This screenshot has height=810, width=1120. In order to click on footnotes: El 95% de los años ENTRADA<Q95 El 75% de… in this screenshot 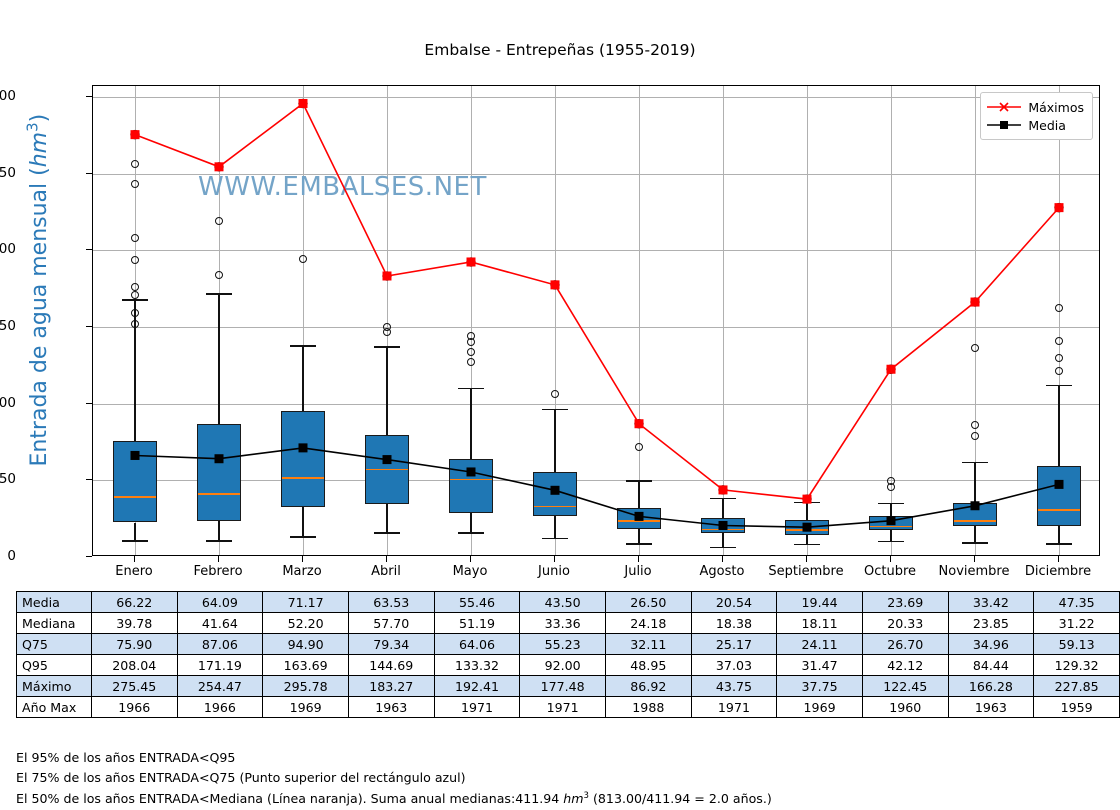, I will do `click(394, 778)`.